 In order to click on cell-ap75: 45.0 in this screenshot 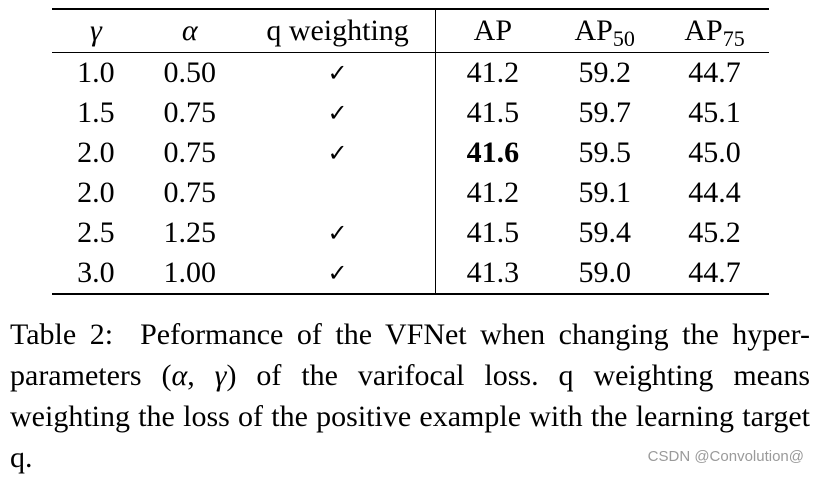, I will do `click(714, 152)`.